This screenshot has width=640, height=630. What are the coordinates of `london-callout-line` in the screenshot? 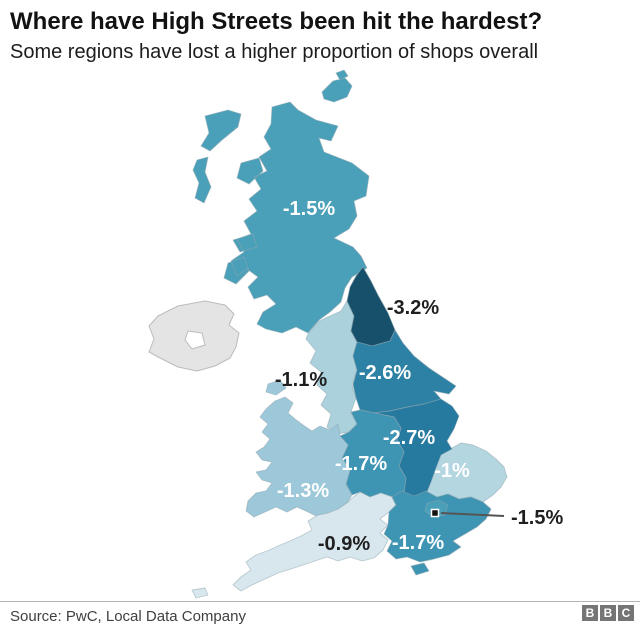 It's located at (472, 514).